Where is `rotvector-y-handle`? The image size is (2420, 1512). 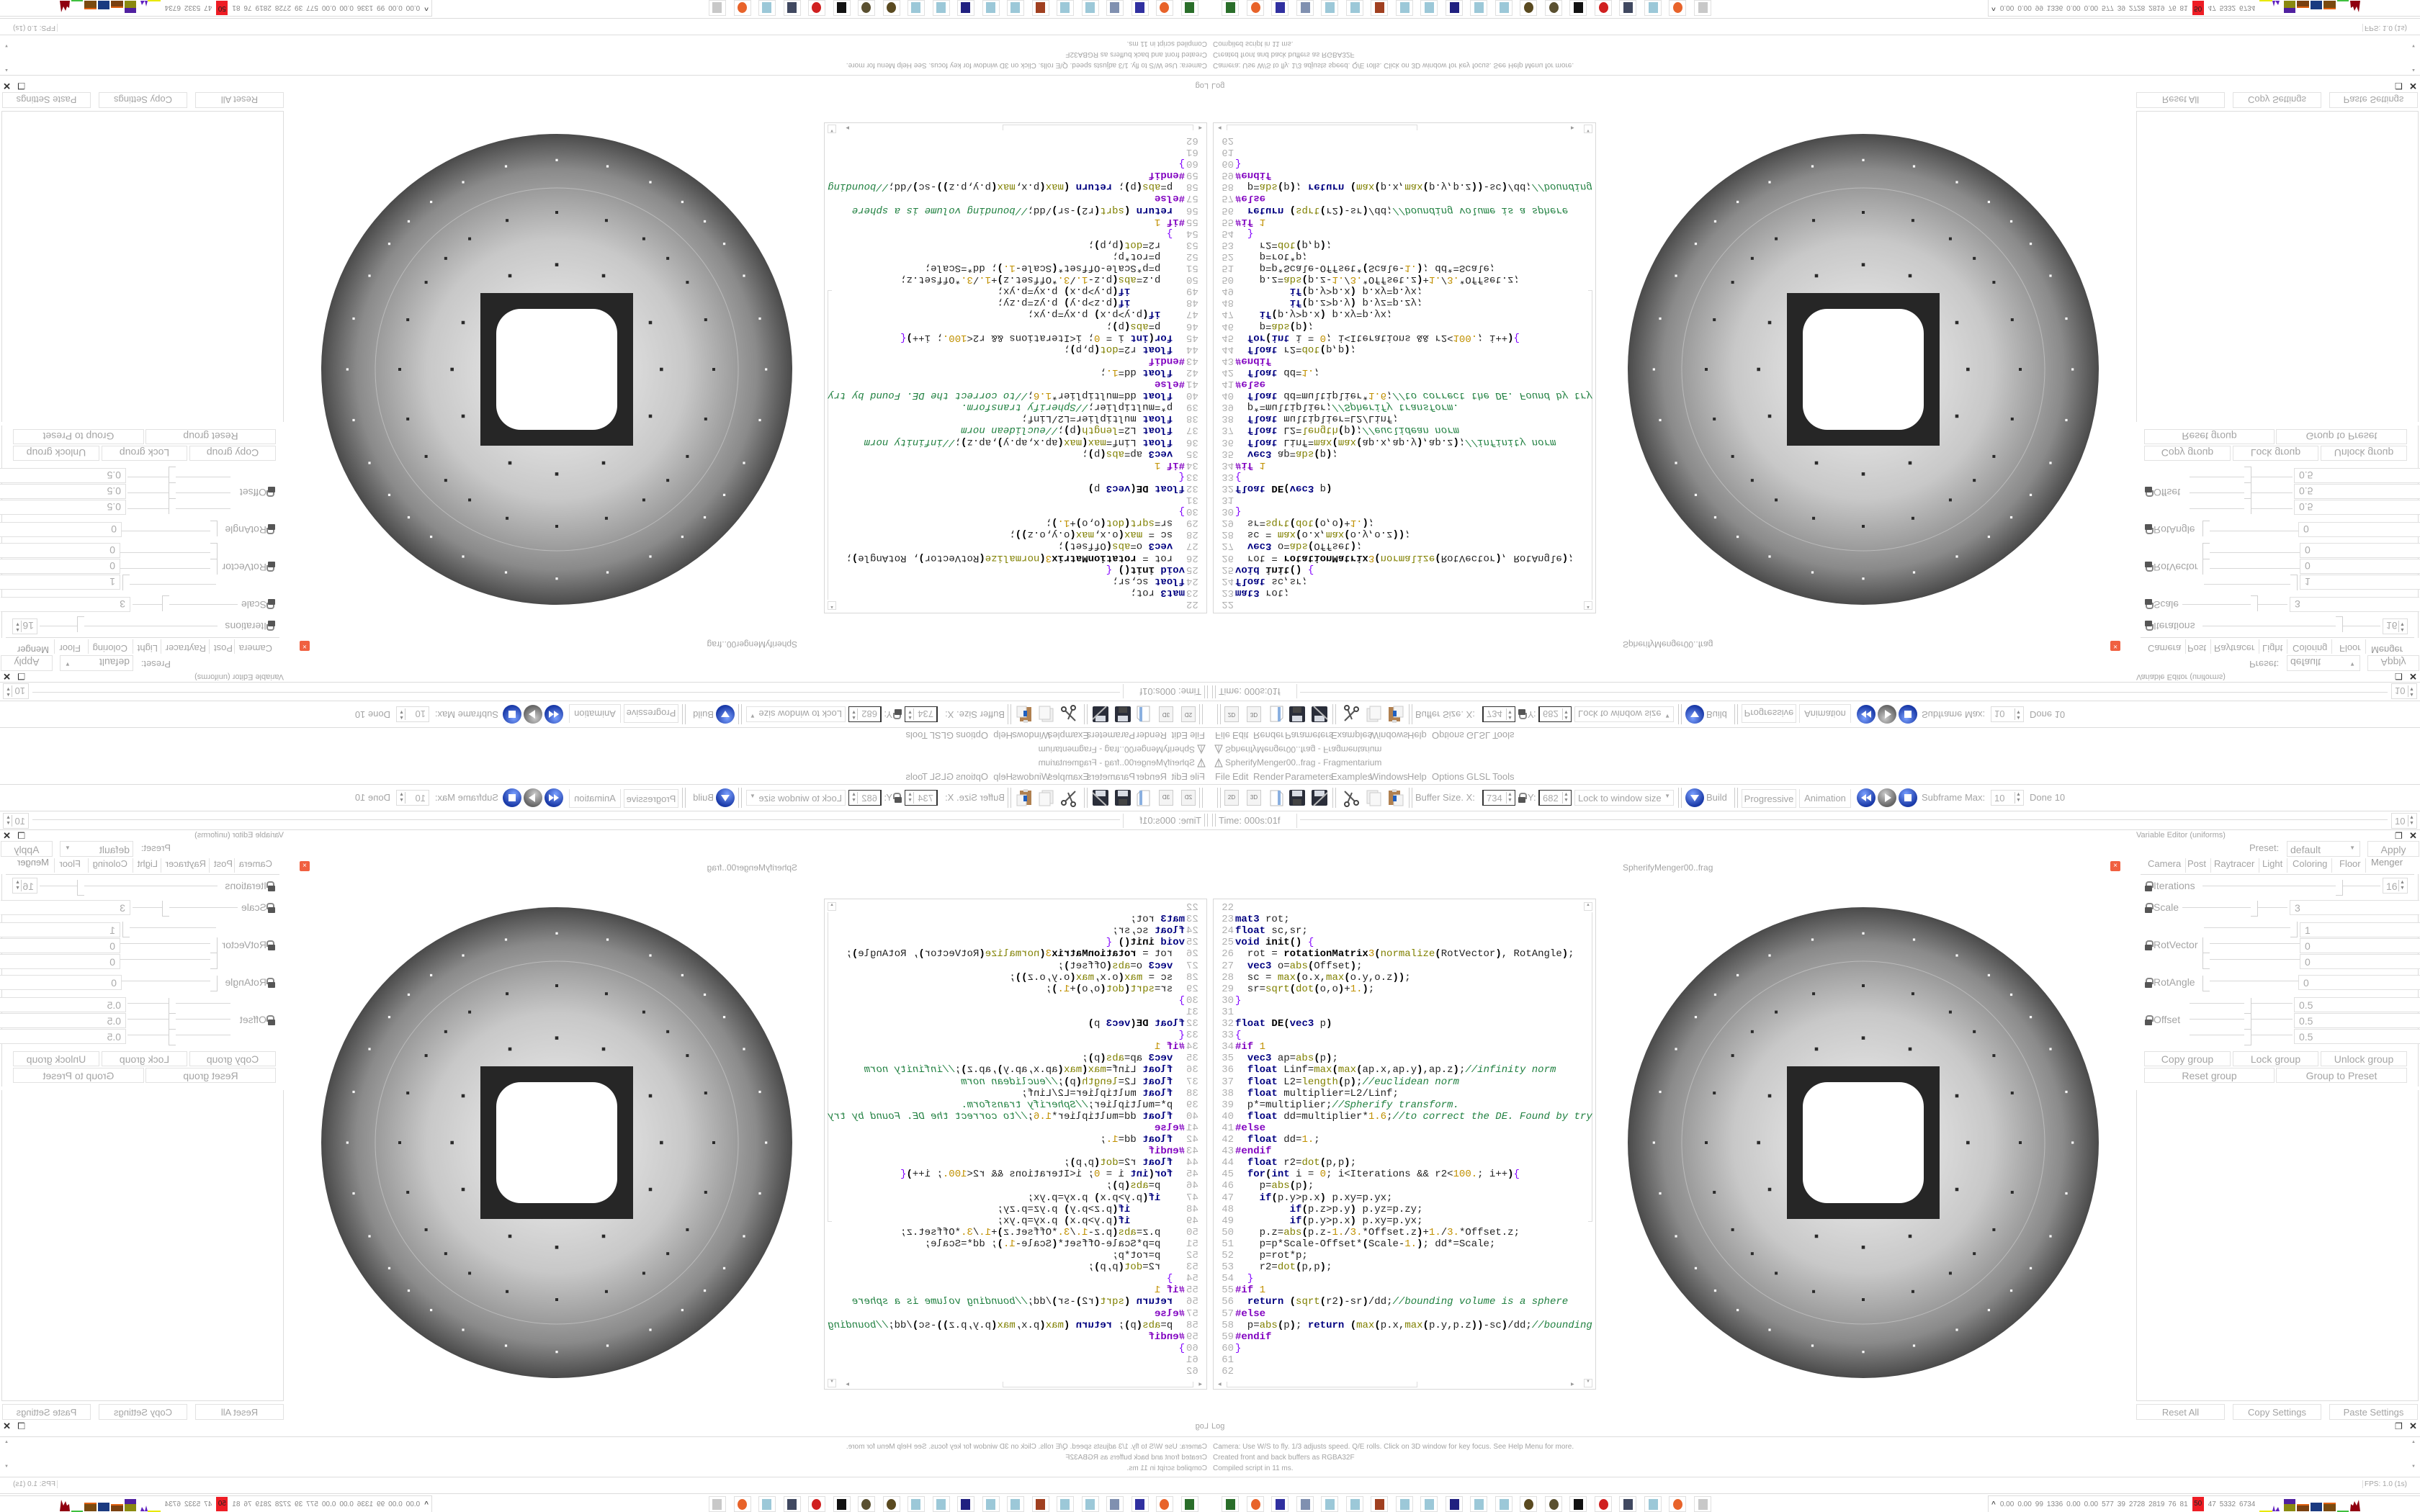
rotvector-y-handle is located at coordinates (214, 567).